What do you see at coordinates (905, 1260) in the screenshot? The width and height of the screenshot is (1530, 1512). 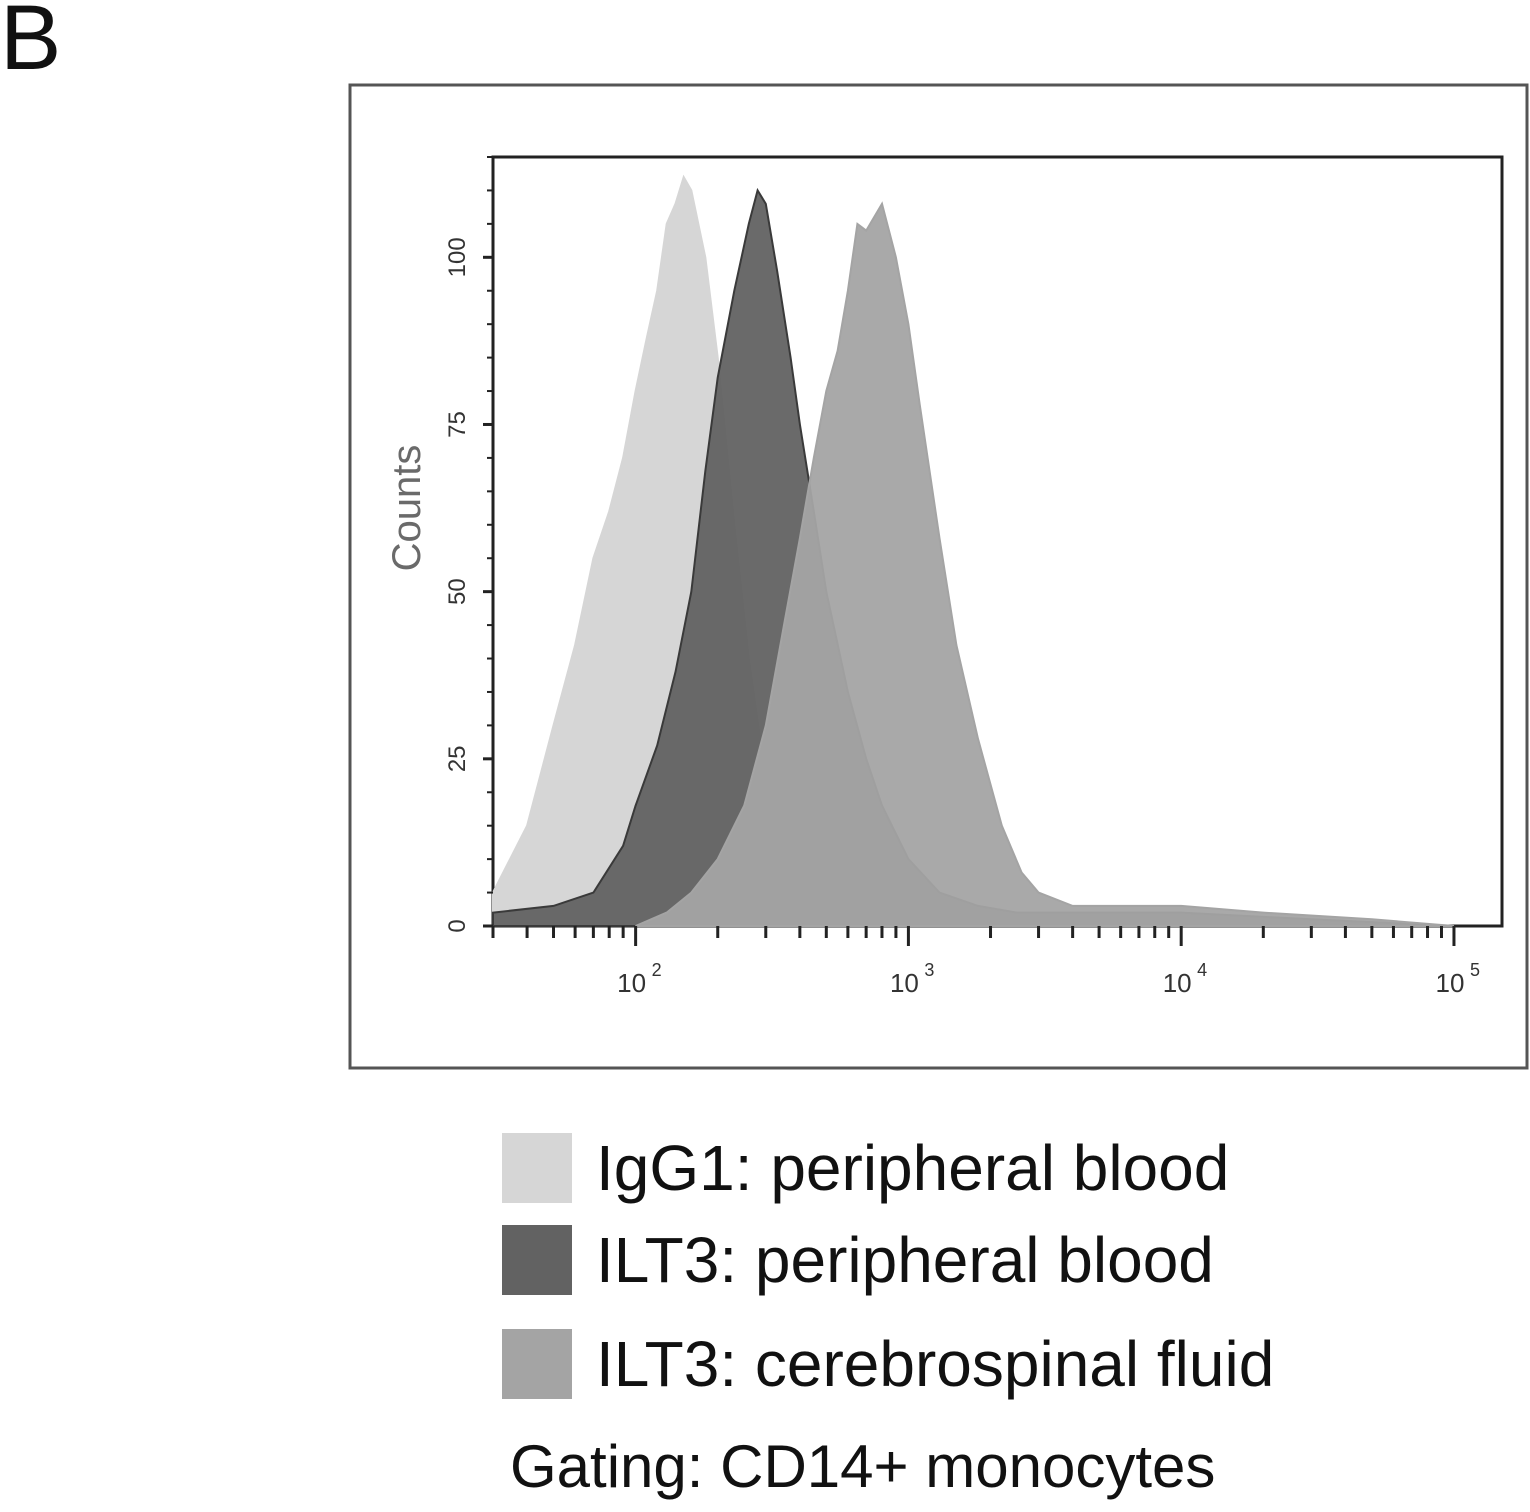 I see `legend-label: ILT3: peripheral blood` at bounding box center [905, 1260].